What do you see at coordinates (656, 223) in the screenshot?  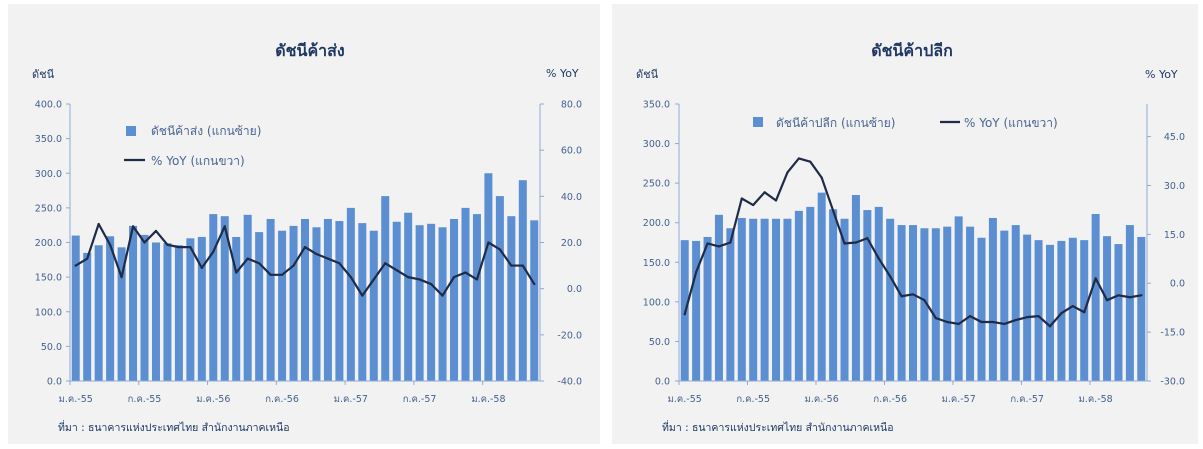 I see `left-tick-label: 200.0` at bounding box center [656, 223].